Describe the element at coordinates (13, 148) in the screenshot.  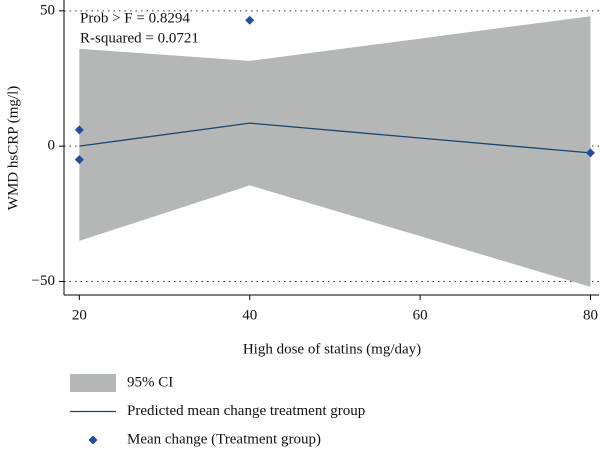
I see `y-axis-title: WMD hsCRP (mg/l)` at that location.